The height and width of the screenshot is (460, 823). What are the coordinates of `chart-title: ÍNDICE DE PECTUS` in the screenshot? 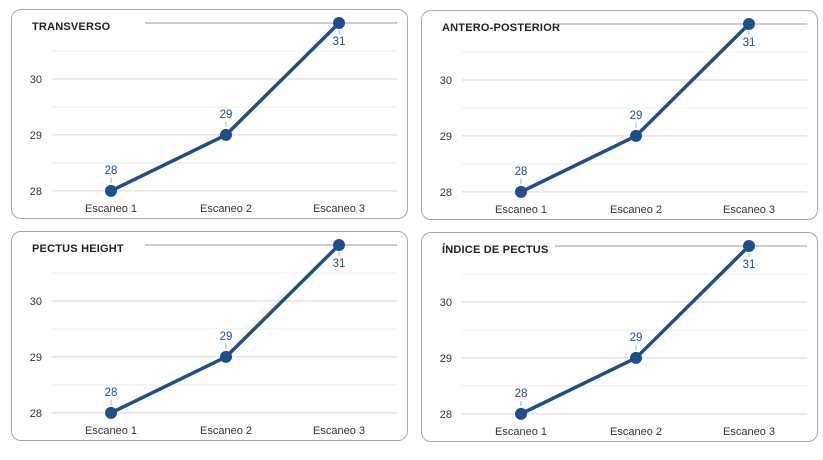 It's located at (495, 250).